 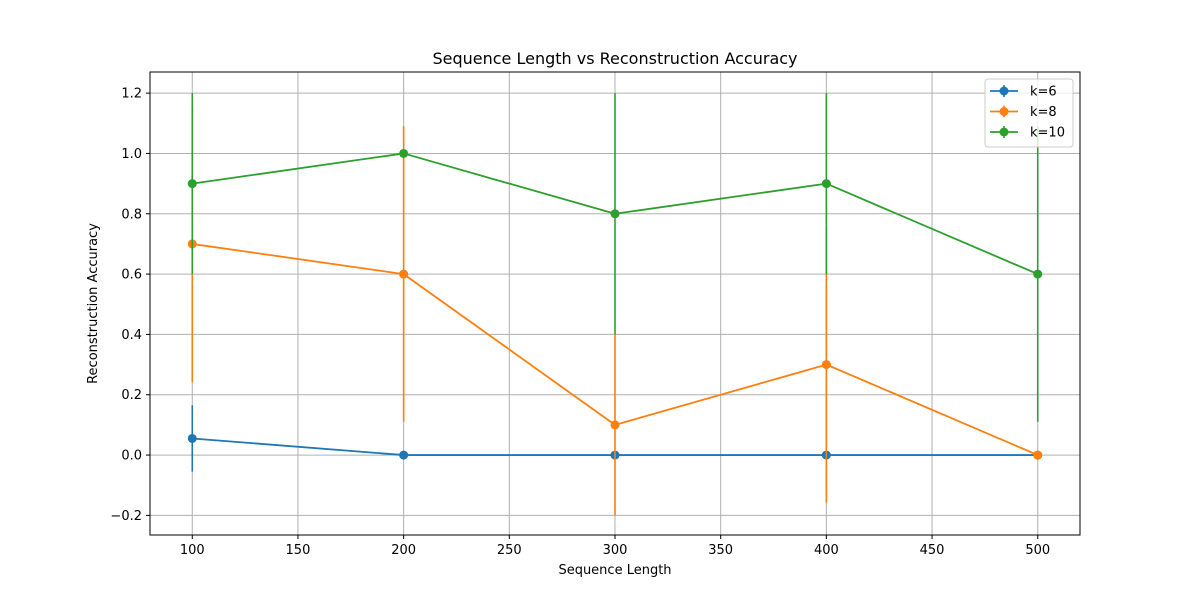 What do you see at coordinates (131, 94) in the screenshot?
I see `y-tick-label: 1.2` at bounding box center [131, 94].